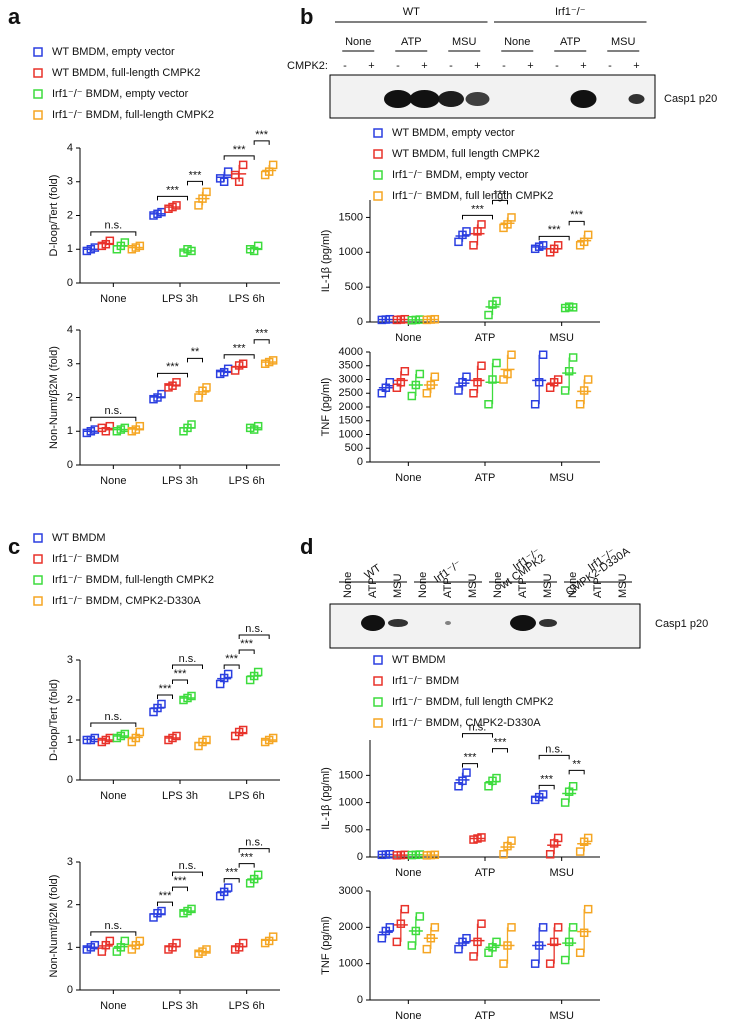 The width and height of the screenshot is (730, 1024). Describe the element at coordinates (70, 660) in the screenshot. I see `y-tick-label: 3` at that location.